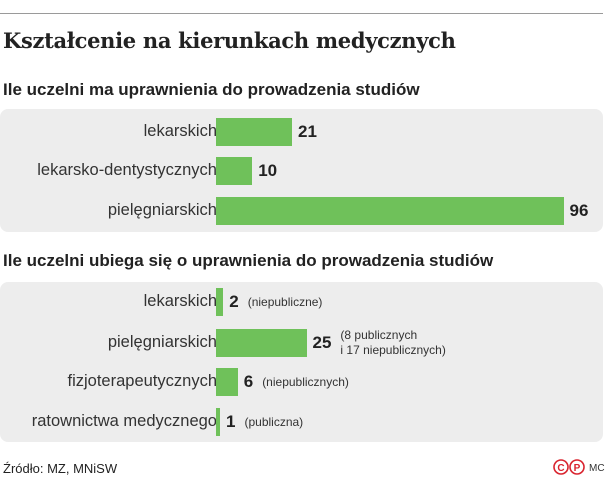 The image size is (615, 485). What do you see at coordinates (274, 421) in the screenshot?
I see `value-note: (publiczna)` at bounding box center [274, 421].